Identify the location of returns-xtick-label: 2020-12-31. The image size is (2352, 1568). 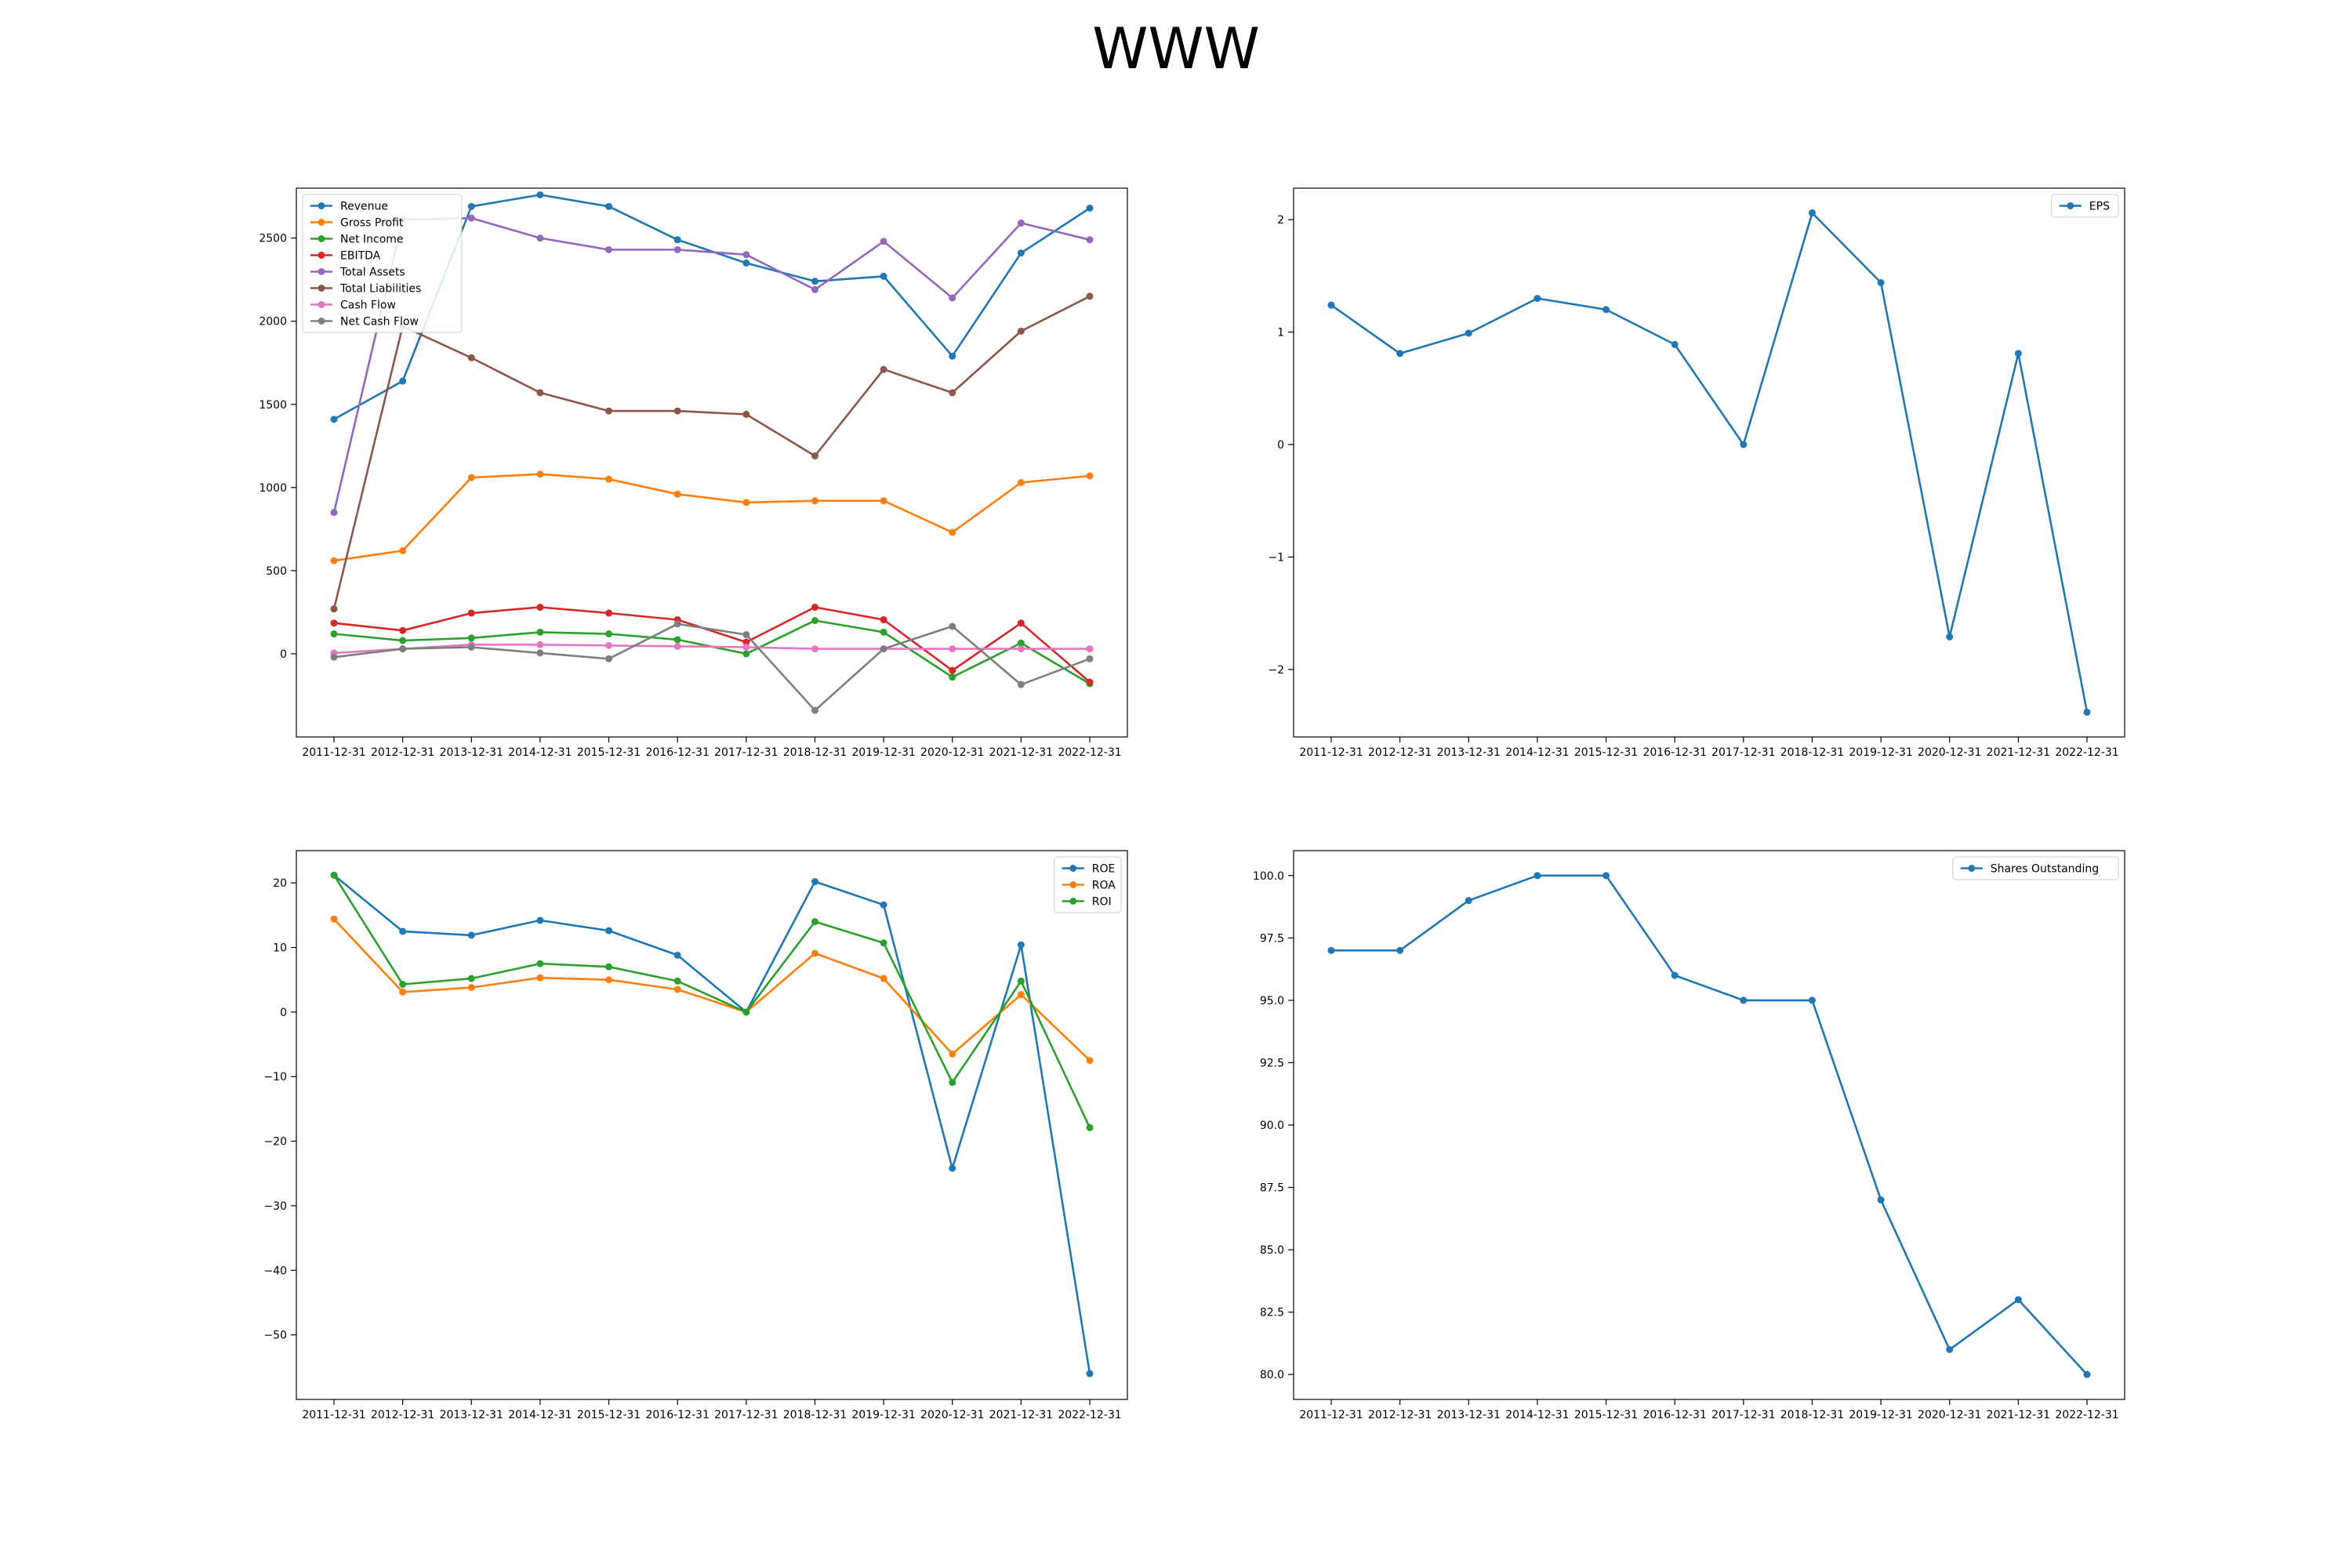
(952, 1415).